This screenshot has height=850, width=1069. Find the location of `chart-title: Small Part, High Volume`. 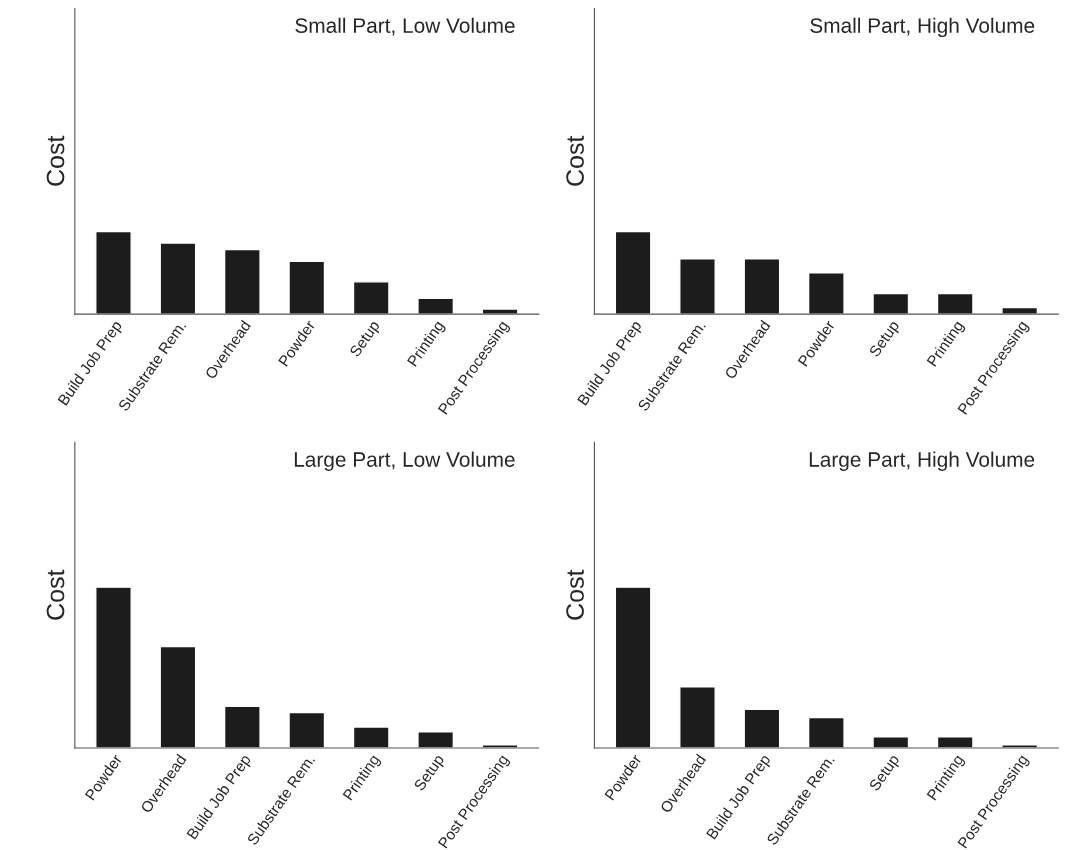

chart-title: Small Part, High Volume is located at coordinates (922, 27).